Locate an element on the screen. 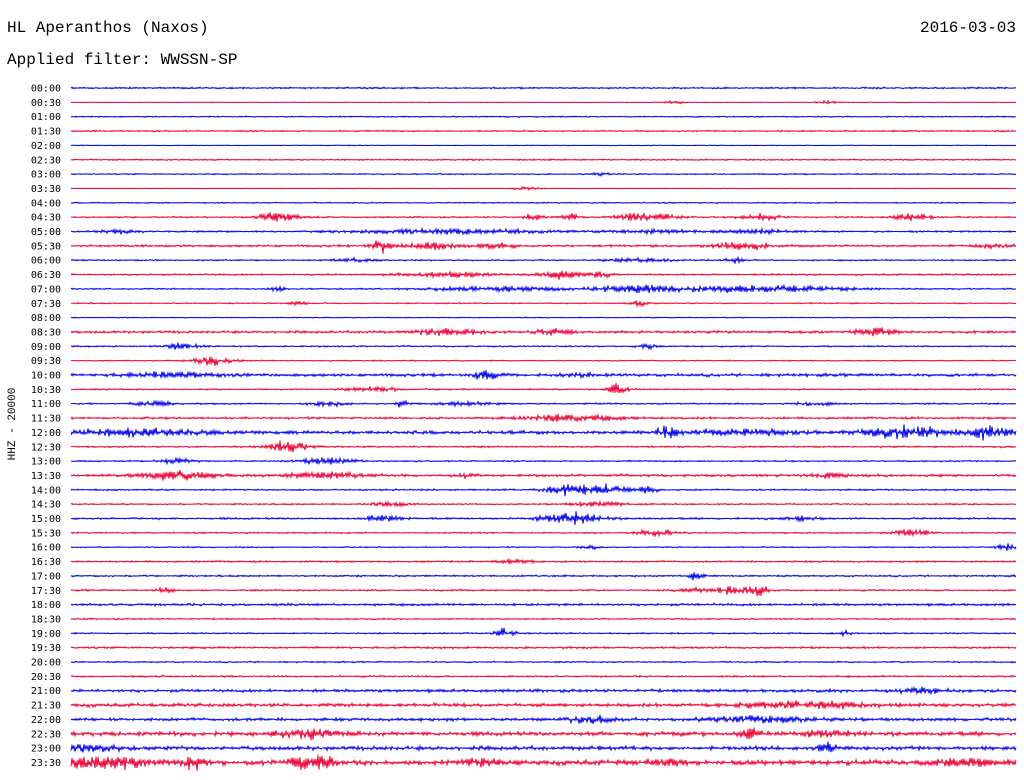 This screenshot has height=780, width=1024. time-label: 19:00 is located at coordinates (46, 634).